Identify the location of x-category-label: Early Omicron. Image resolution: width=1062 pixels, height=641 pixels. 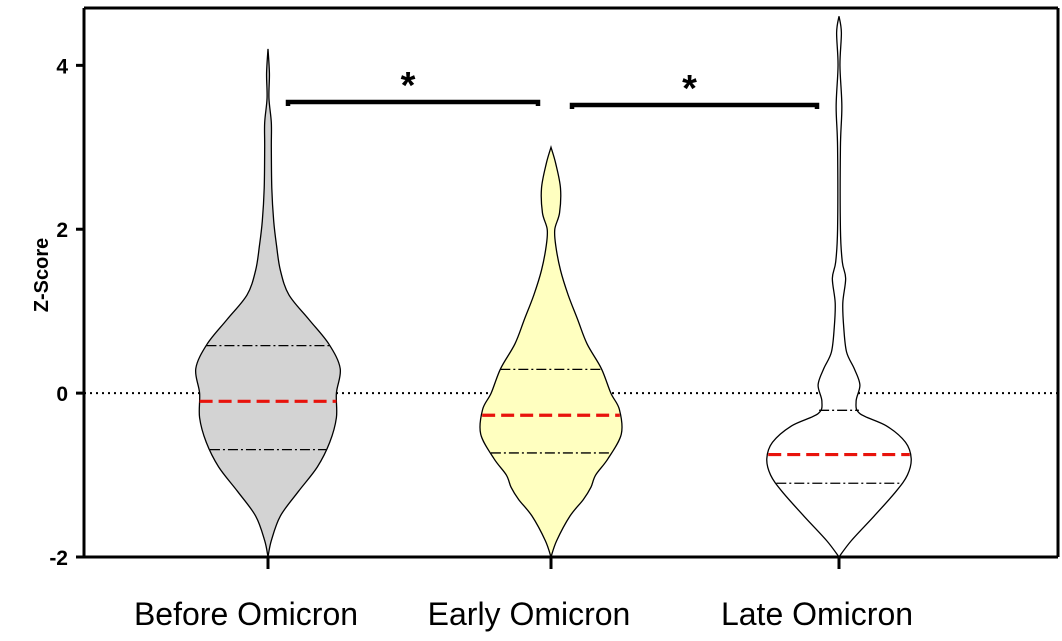
(529, 614).